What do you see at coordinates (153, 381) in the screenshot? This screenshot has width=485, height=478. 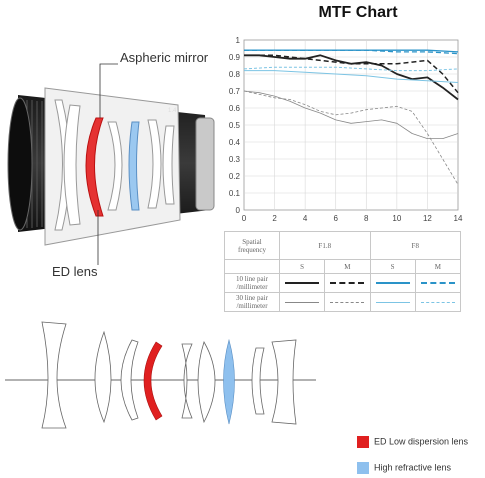 I see `ed-lens-element` at bounding box center [153, 381].